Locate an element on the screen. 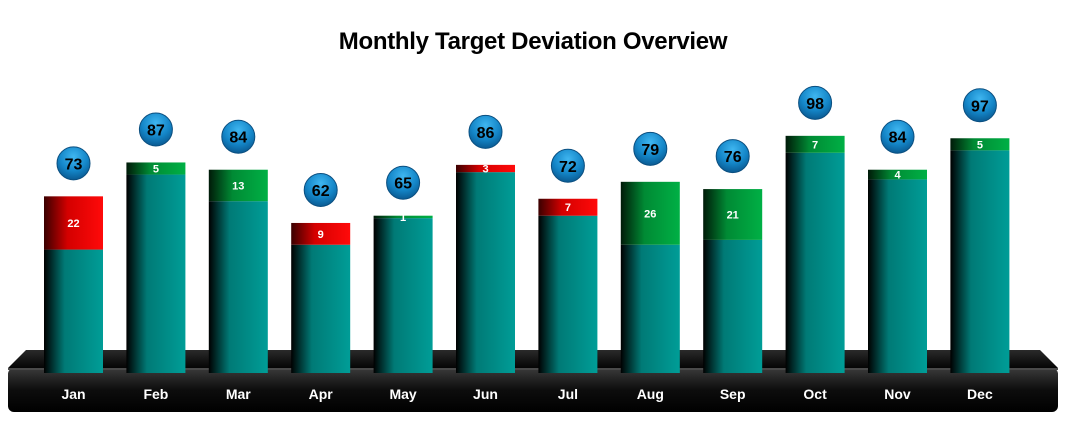 The image size is (1066, 424). bar-base-jan is located at coordinates (73, 311).